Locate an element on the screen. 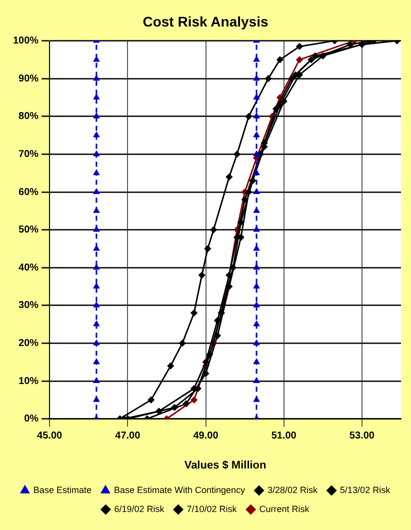  legend-label: 6/19/02 Risk is located at coordinates (139, 509).